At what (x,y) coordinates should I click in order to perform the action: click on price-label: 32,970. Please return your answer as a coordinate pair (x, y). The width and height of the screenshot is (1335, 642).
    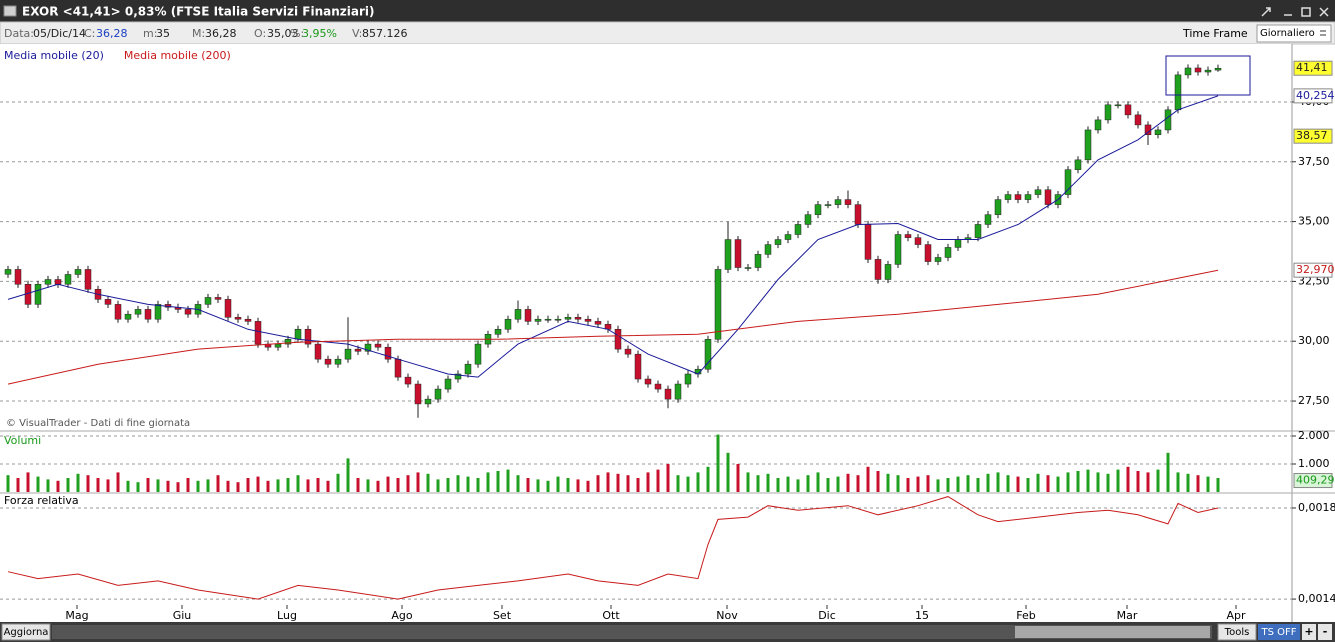
    Looking at the image, I should click on (1315, 269).